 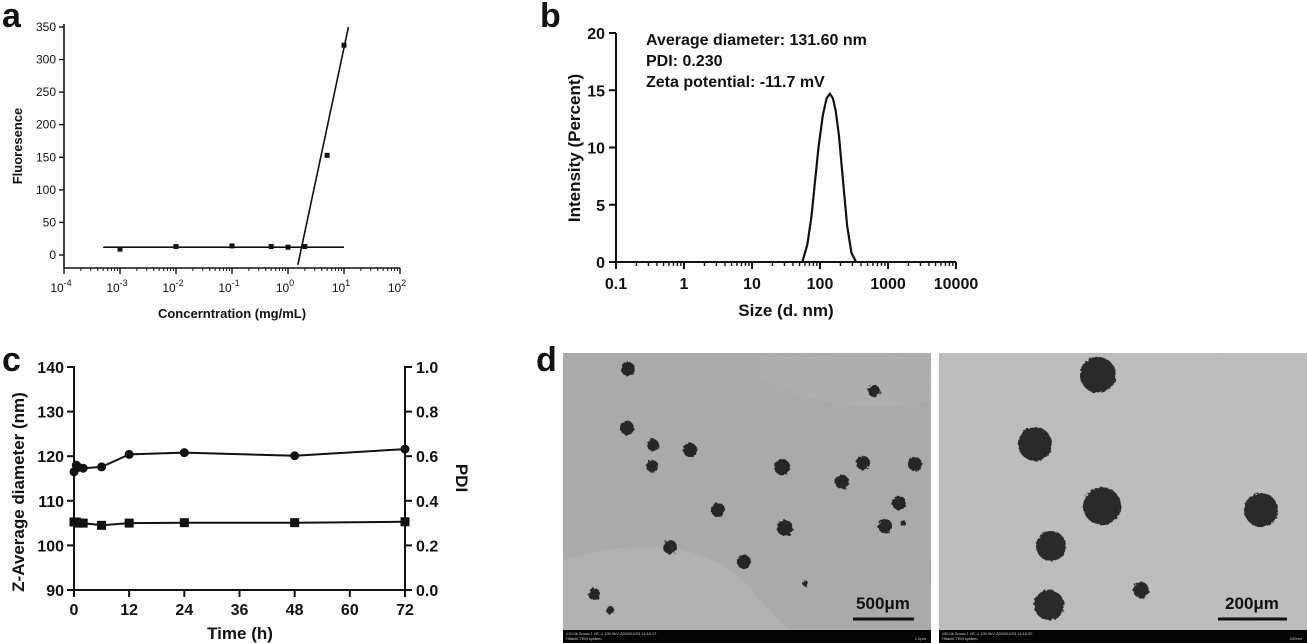 I want to click on chart-b-x-tick-label: 1000, so click(x=888, y=284).